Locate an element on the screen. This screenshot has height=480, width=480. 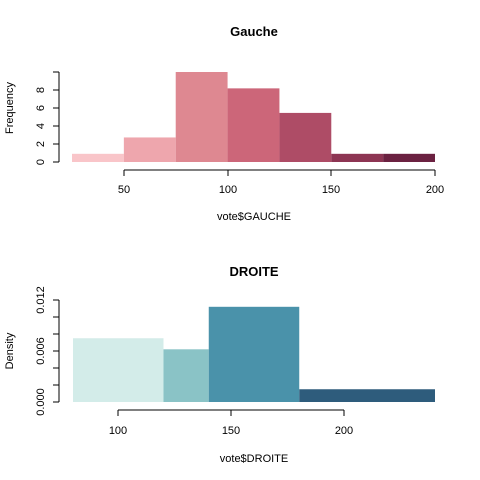
y-tick-label: 0 is located at coordinates (41, 162).